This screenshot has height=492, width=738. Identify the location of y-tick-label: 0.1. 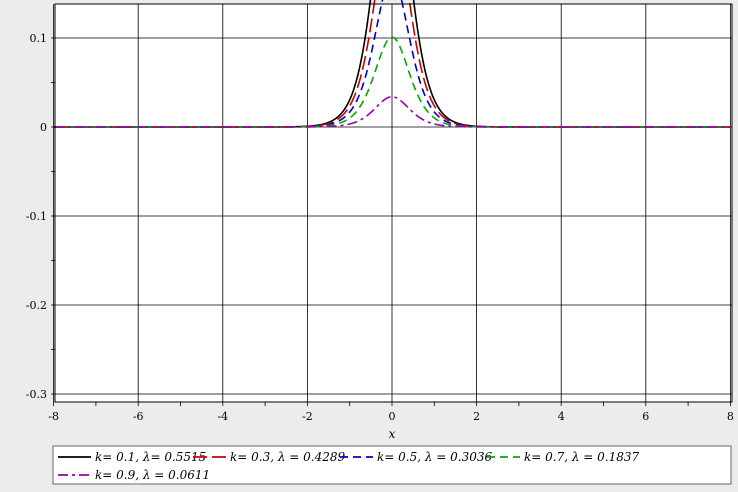
(39, 38).